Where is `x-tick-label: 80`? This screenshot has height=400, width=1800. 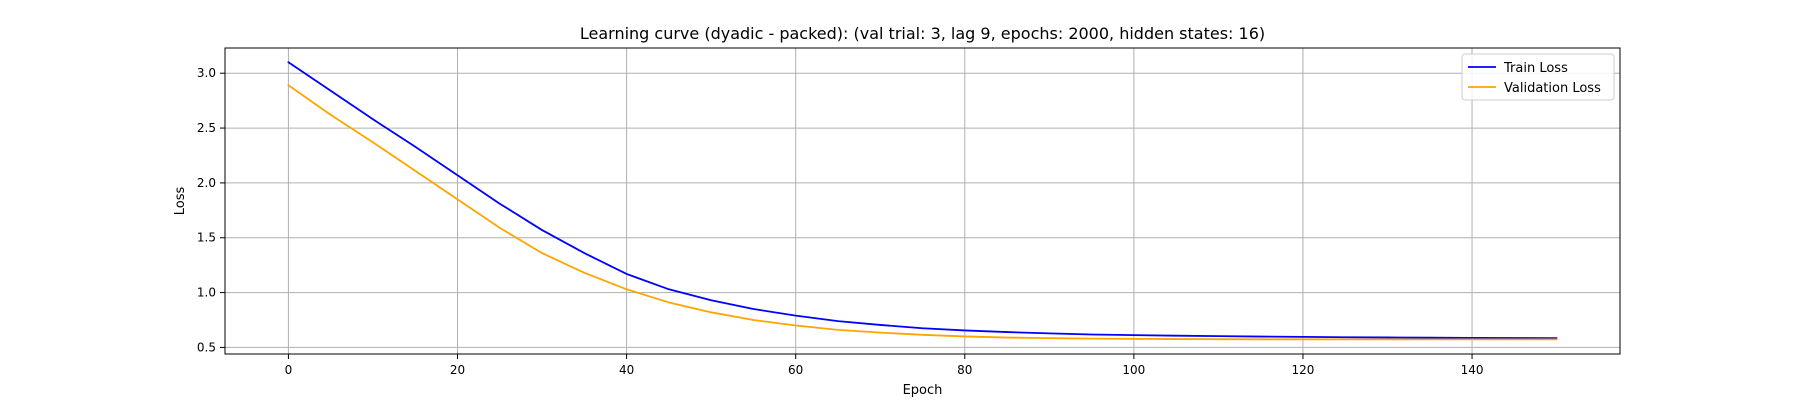
x-tick-label: 80 is located at coordinates (964, 370).